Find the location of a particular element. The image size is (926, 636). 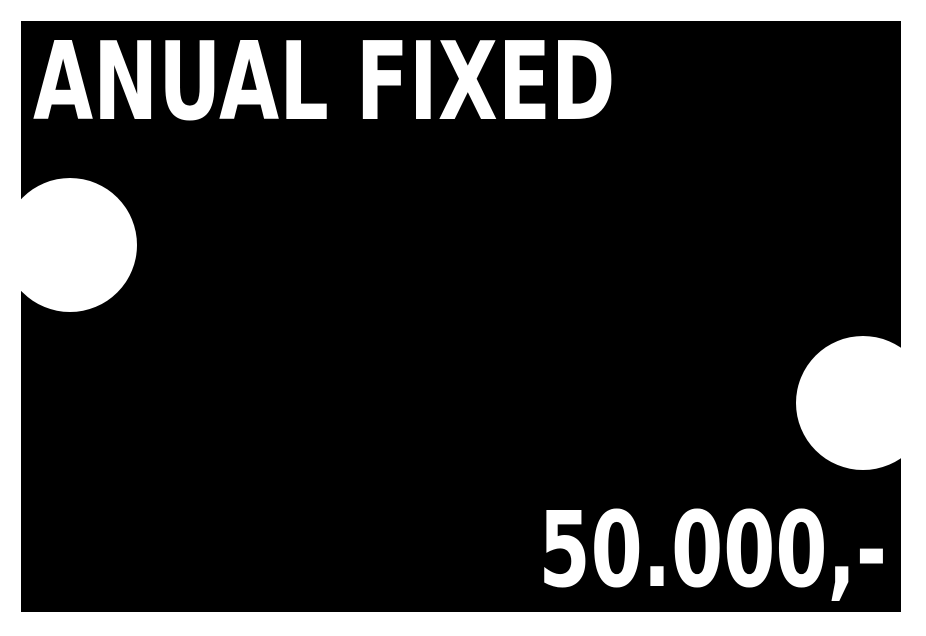

plan-price: 50.000,- is located at coordinates (712, 550).